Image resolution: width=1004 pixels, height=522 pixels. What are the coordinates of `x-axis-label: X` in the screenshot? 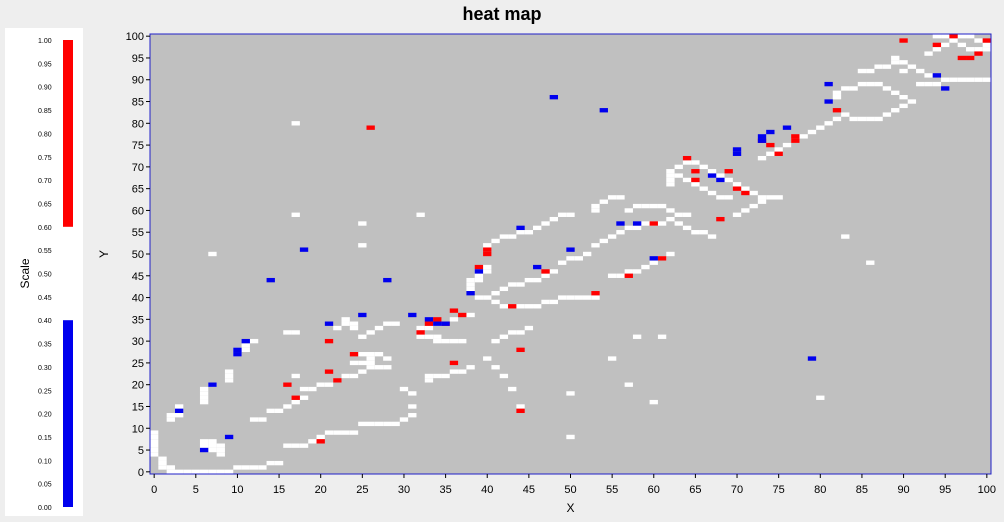 It's located at (570, 508).